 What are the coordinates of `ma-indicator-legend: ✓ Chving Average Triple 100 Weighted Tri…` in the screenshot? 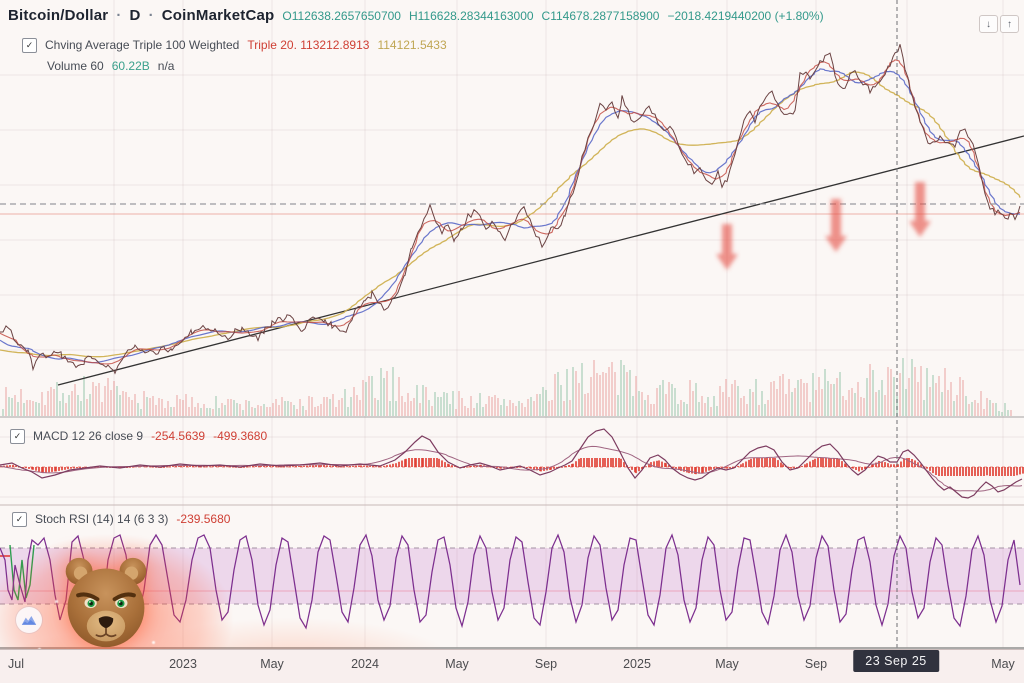 It's located at (234, 45).